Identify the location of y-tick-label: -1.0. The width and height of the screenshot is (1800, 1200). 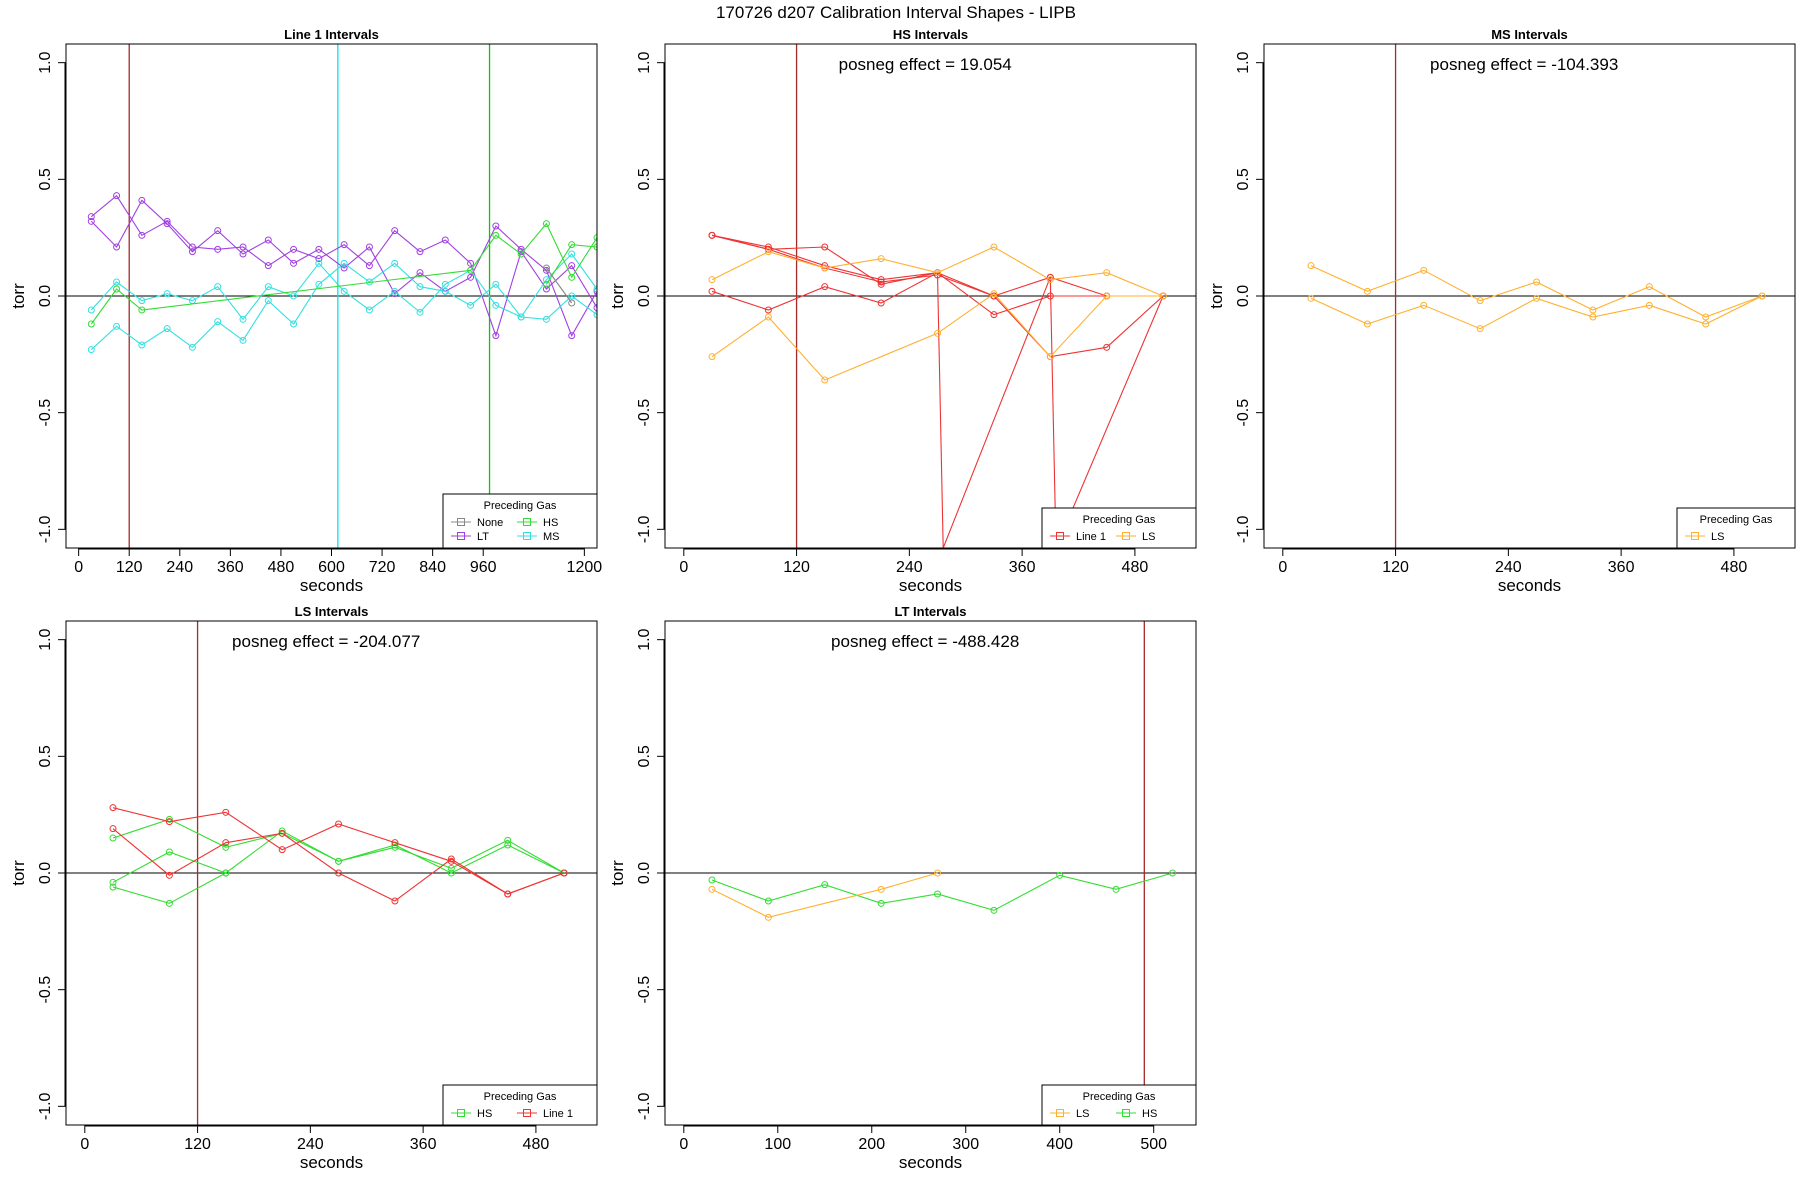
(644, 529).